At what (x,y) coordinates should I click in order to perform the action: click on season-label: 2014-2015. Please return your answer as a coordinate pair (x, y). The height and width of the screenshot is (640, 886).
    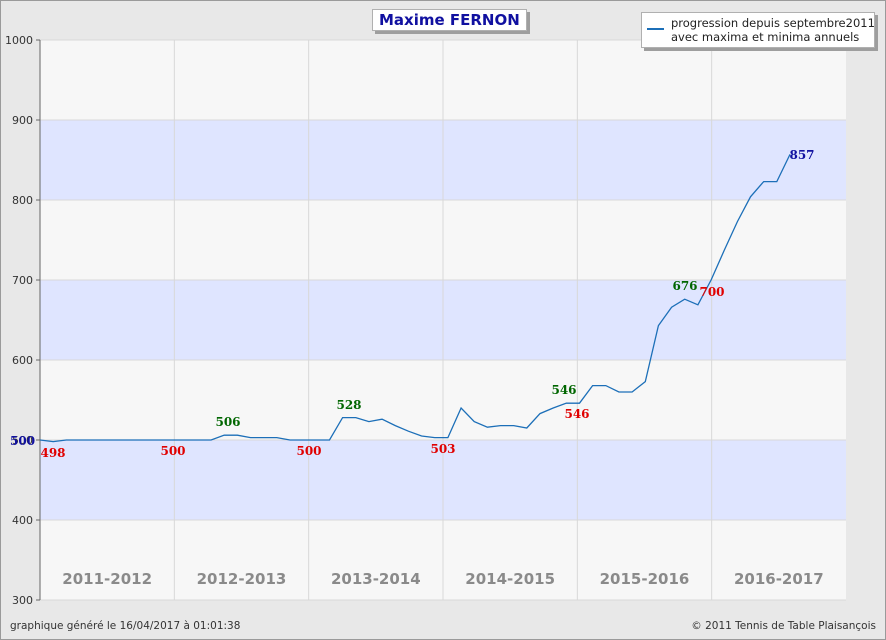
    Looking at the image, I should click on (510, 579).